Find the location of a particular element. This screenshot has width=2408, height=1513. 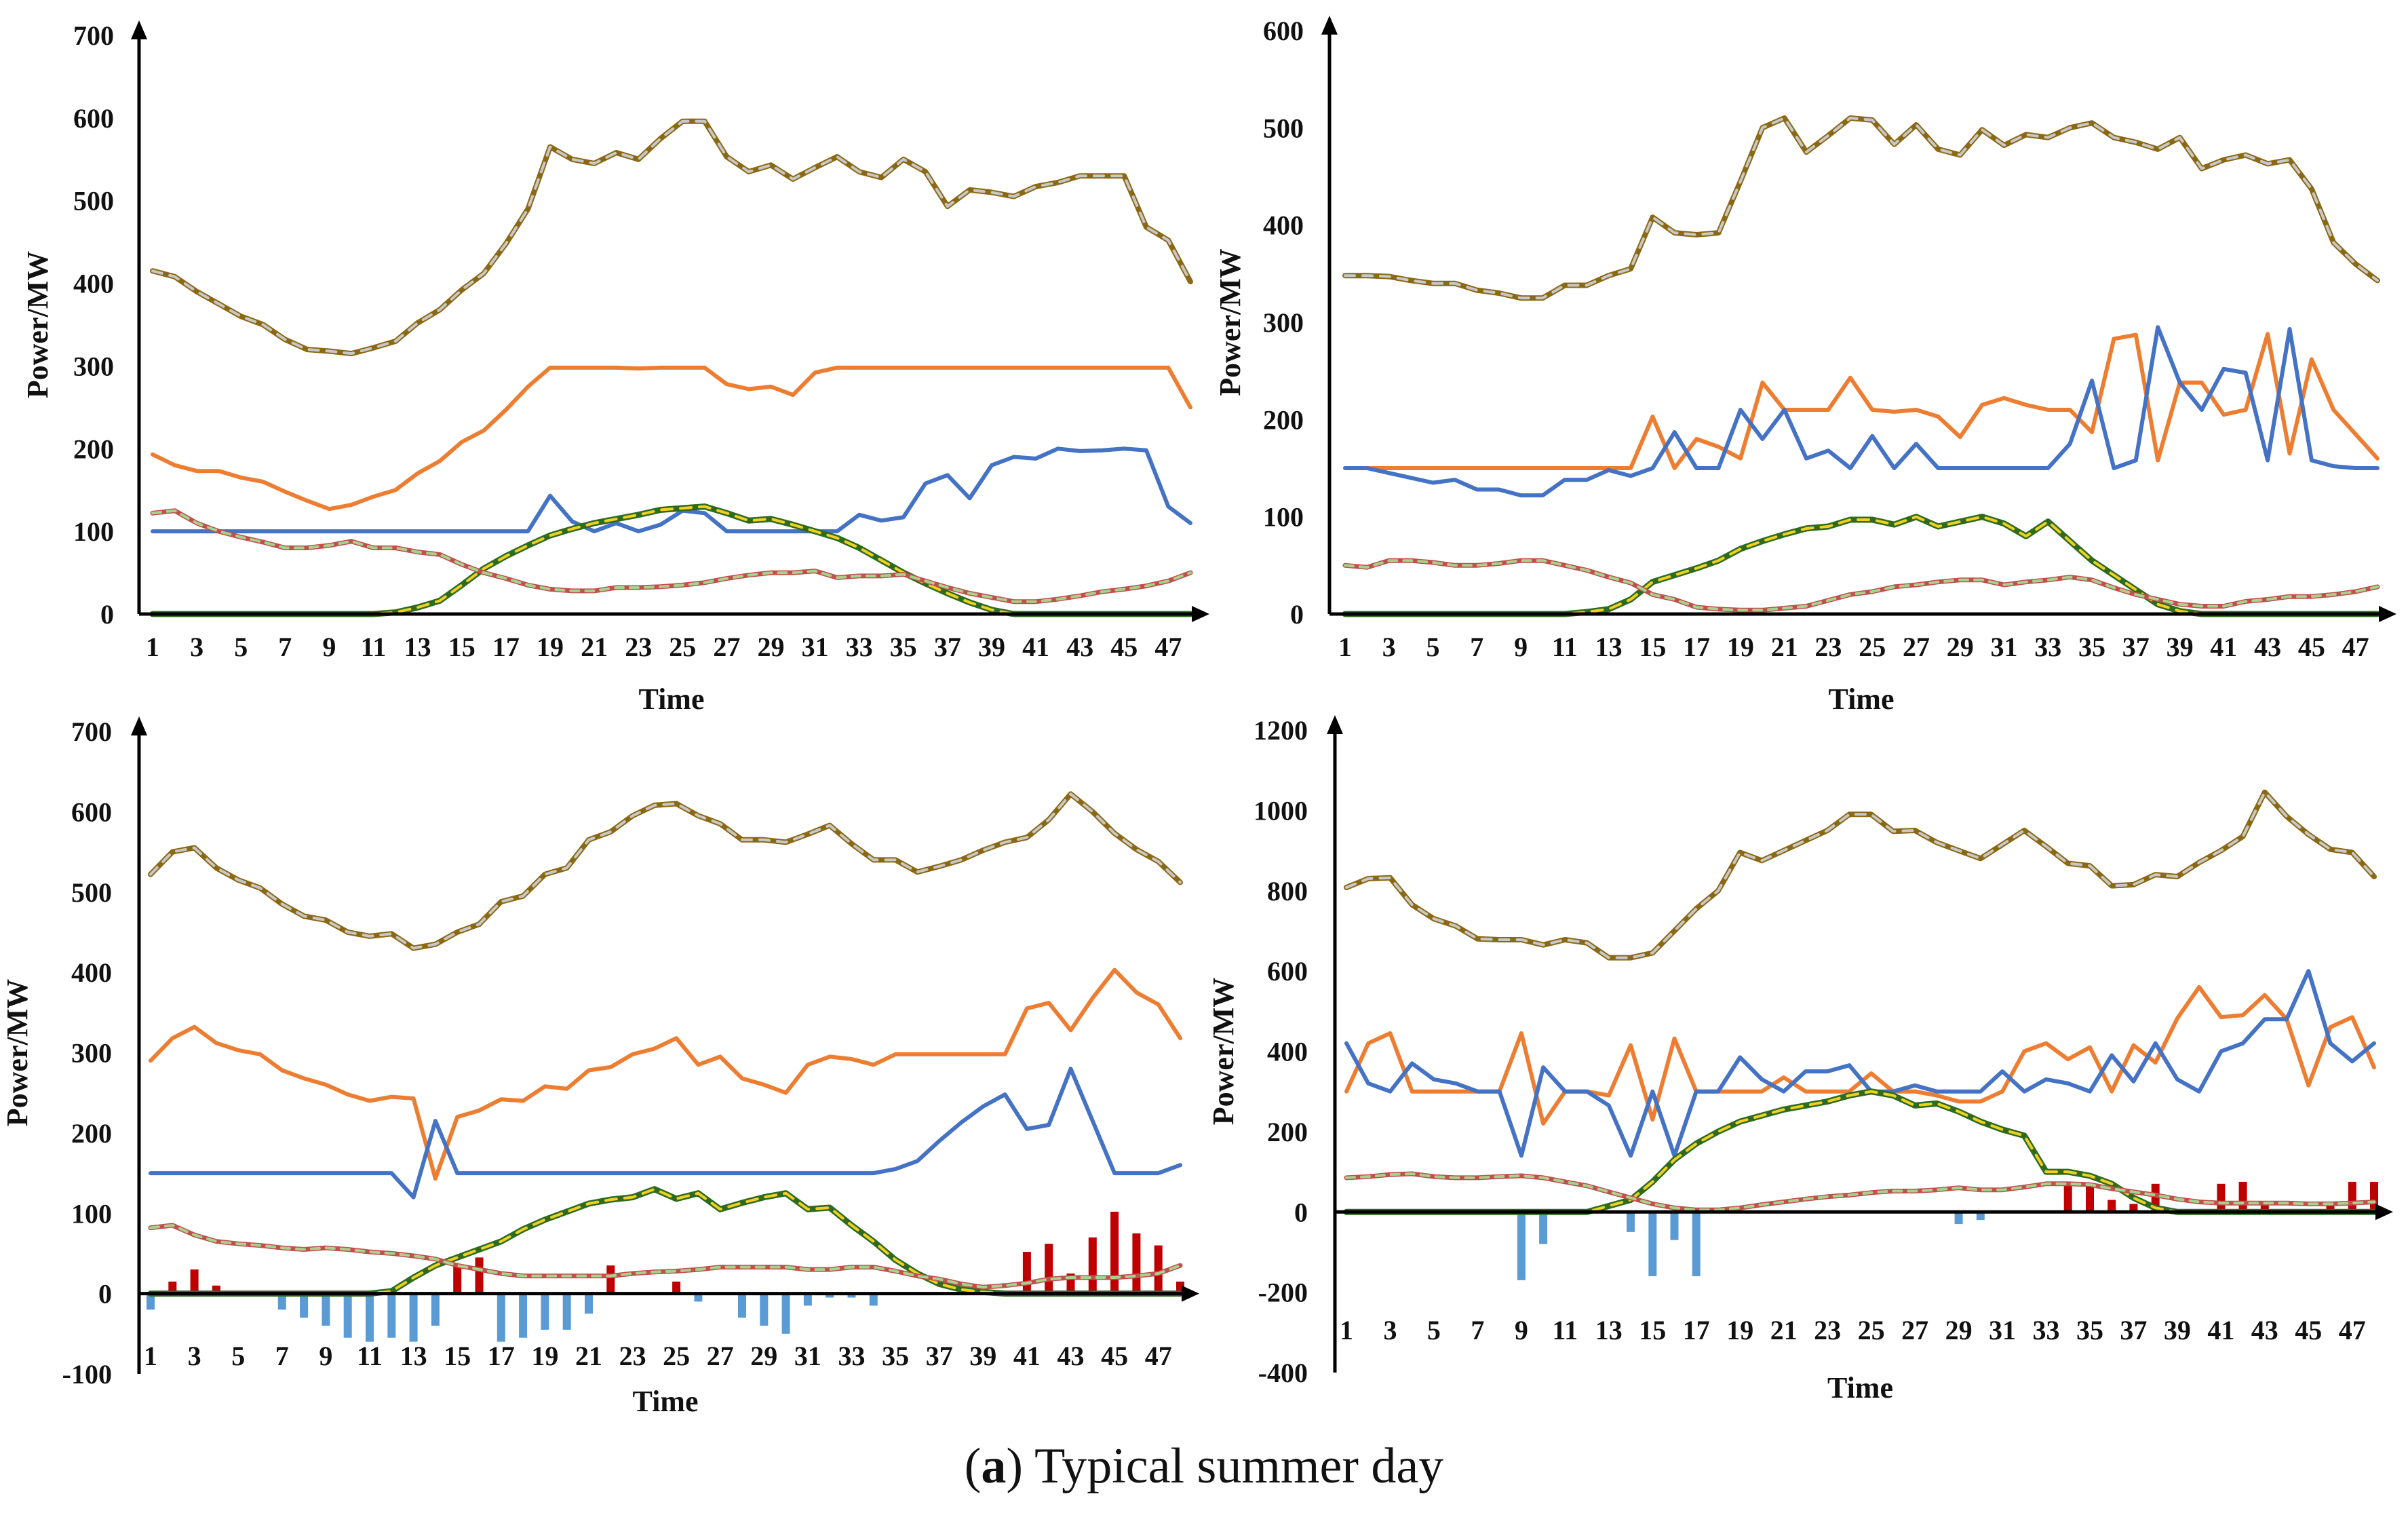

y-tick-label: -400 is located at coordinates (1283, 1373).